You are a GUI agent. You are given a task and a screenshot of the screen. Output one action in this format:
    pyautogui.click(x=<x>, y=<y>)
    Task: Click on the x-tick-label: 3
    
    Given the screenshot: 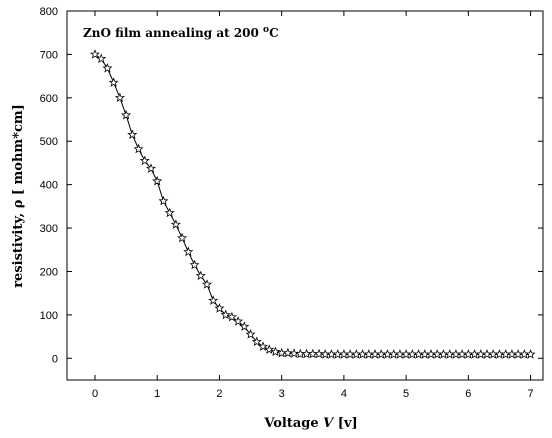 What is the action you would take?
    pyautogui.click(x=282, y=394)
    